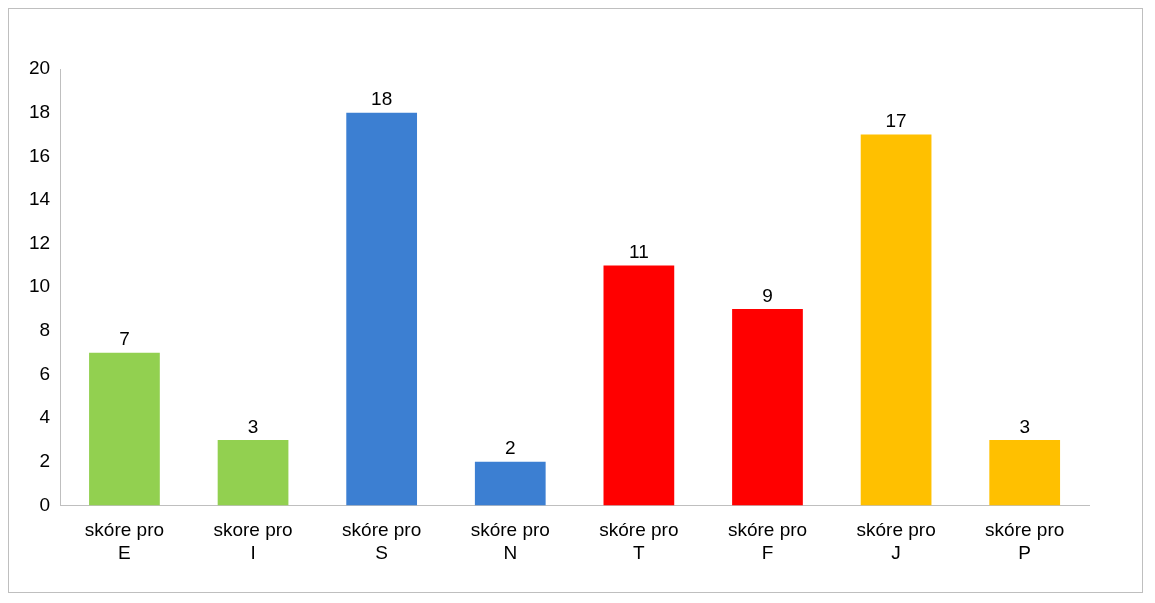 Image resolution: width=1155 pixels, height=603 pixels. What do you see at coordinates (382, 541) in the screenshot?
I see `x-tick-label: skóre pro S` at bounding box center [382, 541].